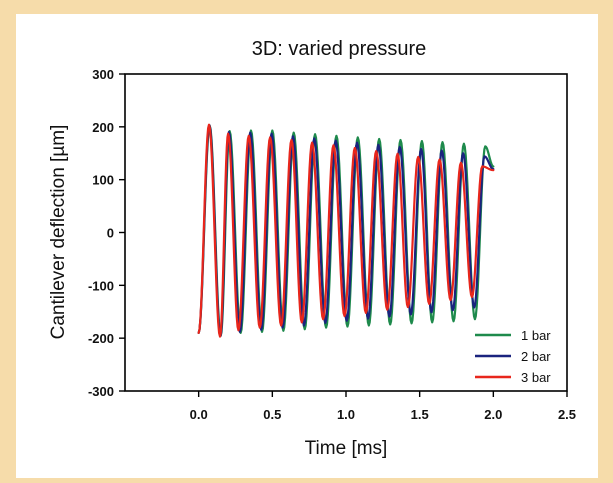 The image size is (613, 483). I want to click on legend-label: 2 bar, so click(536, 356).